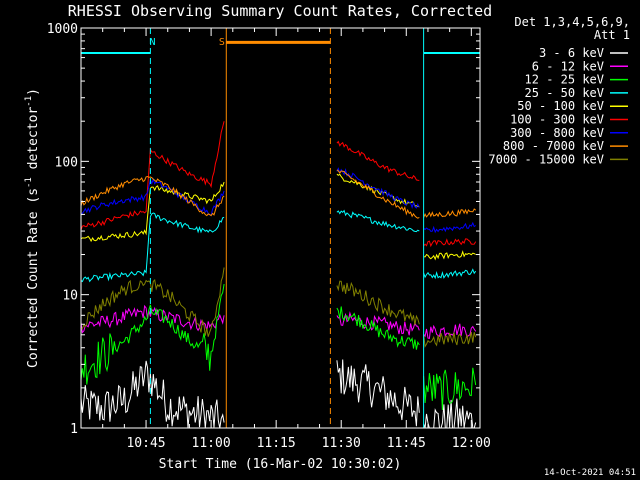  I want to click on x-tick-label: 12:00, so click(471, 443).